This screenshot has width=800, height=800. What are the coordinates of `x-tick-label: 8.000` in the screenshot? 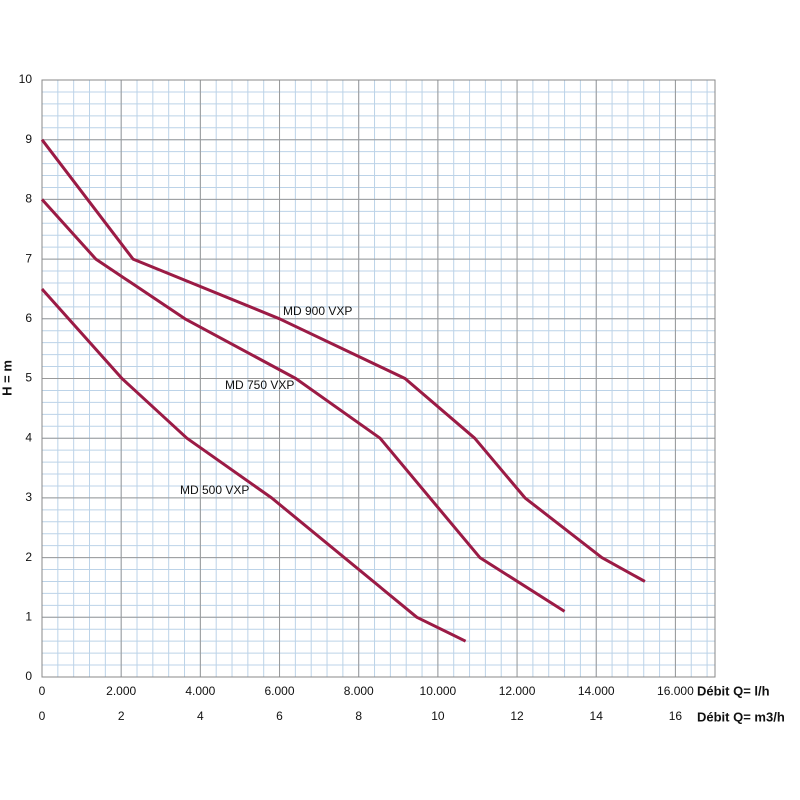 It's located at (359, 691).